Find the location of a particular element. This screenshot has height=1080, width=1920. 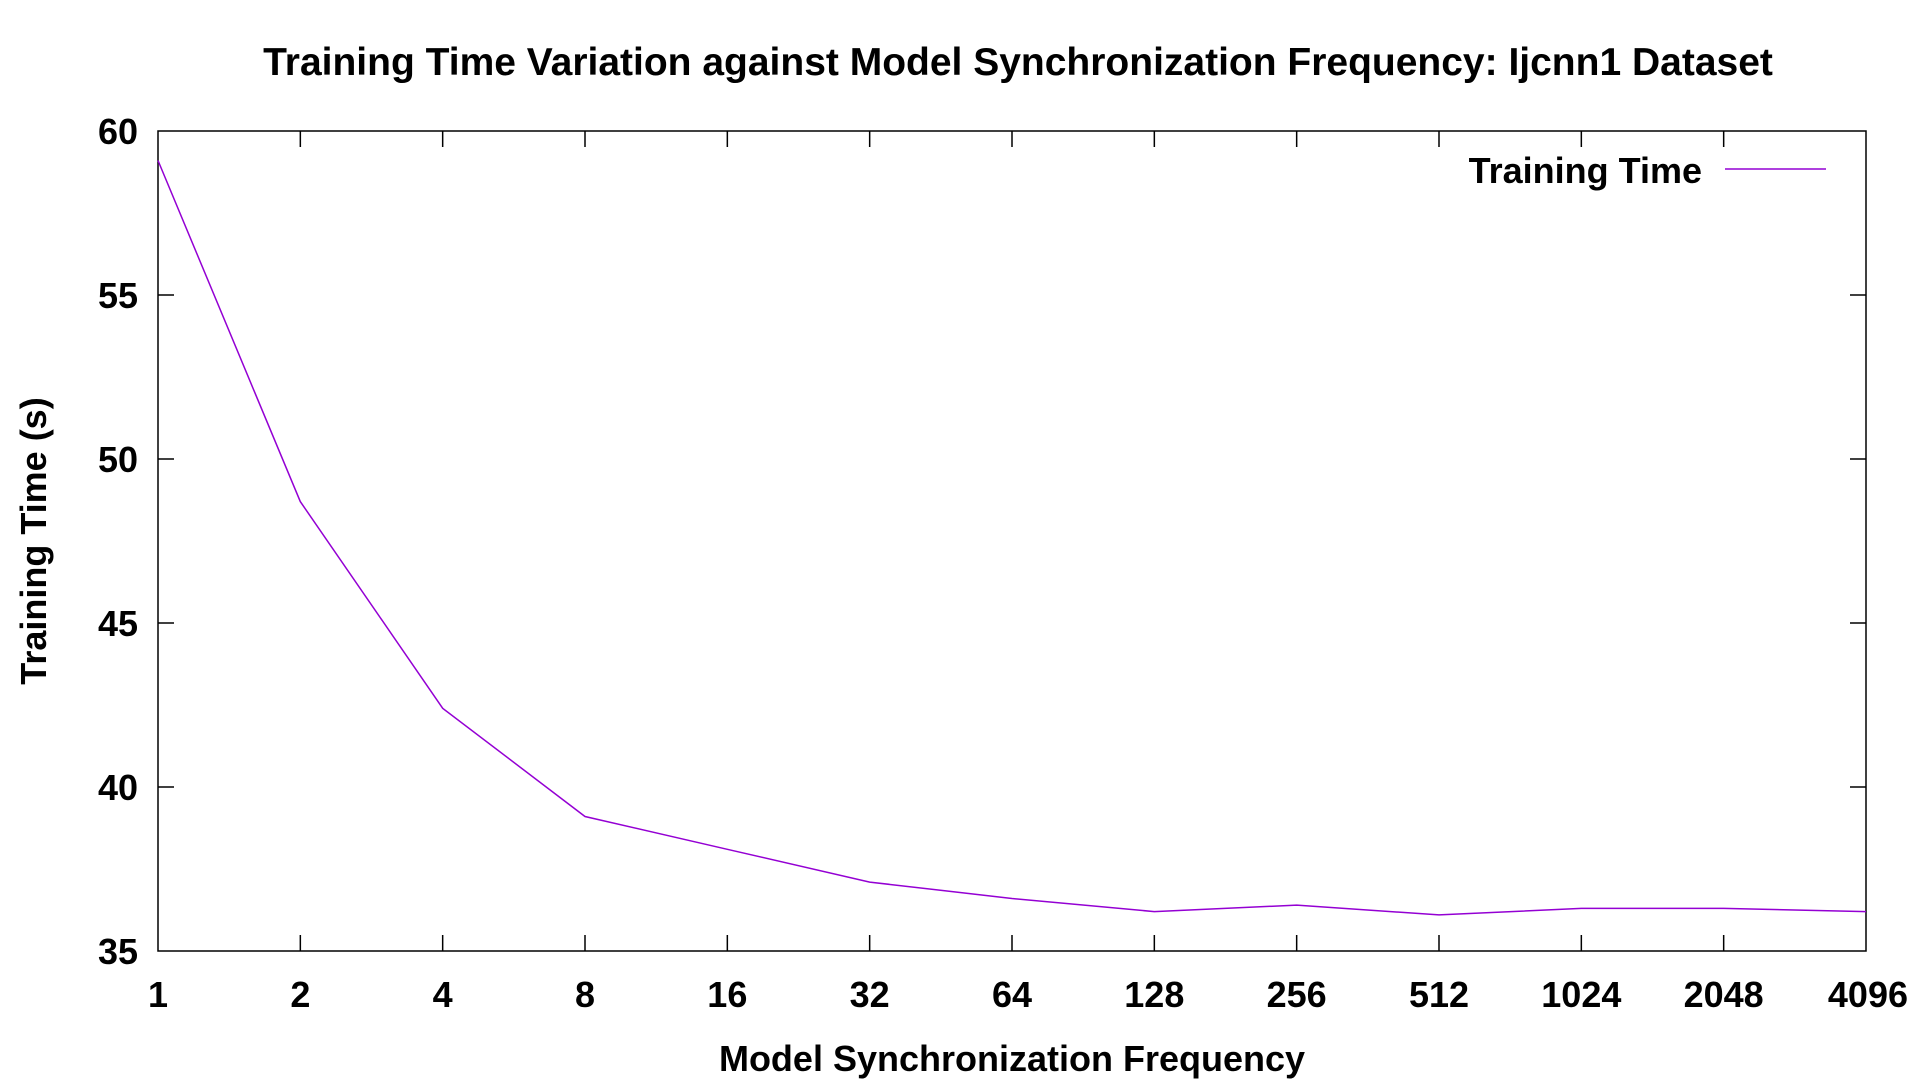

x-tick-label: 1024 is located at coordinates (1581, 994).